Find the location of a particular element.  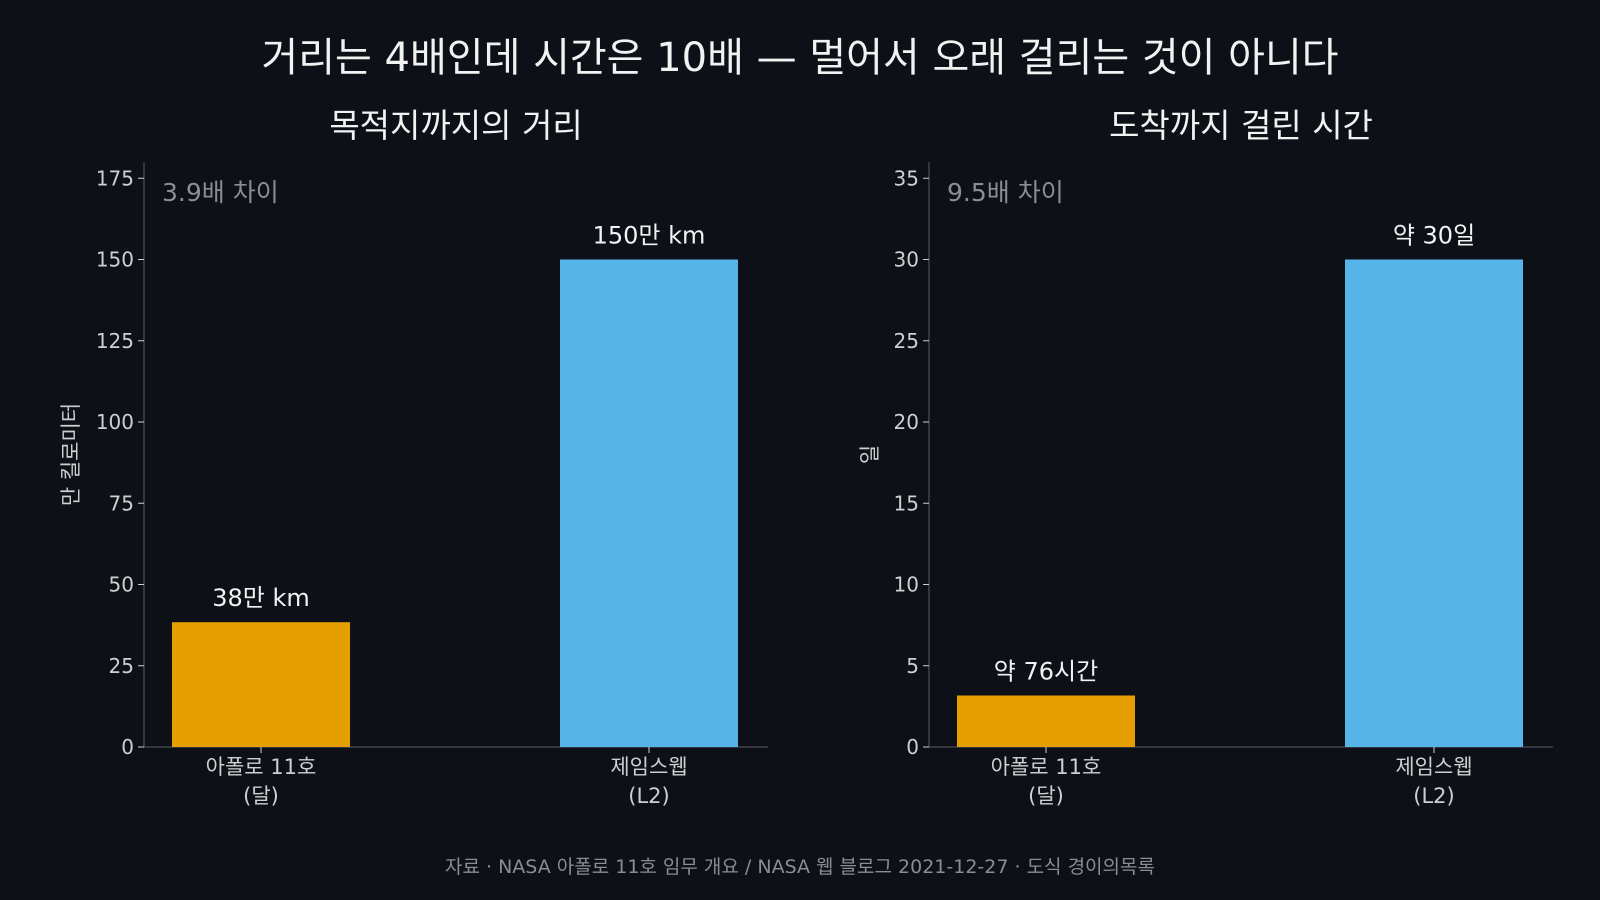

y-tick-label: 150 is located at coordinates (115, 260).